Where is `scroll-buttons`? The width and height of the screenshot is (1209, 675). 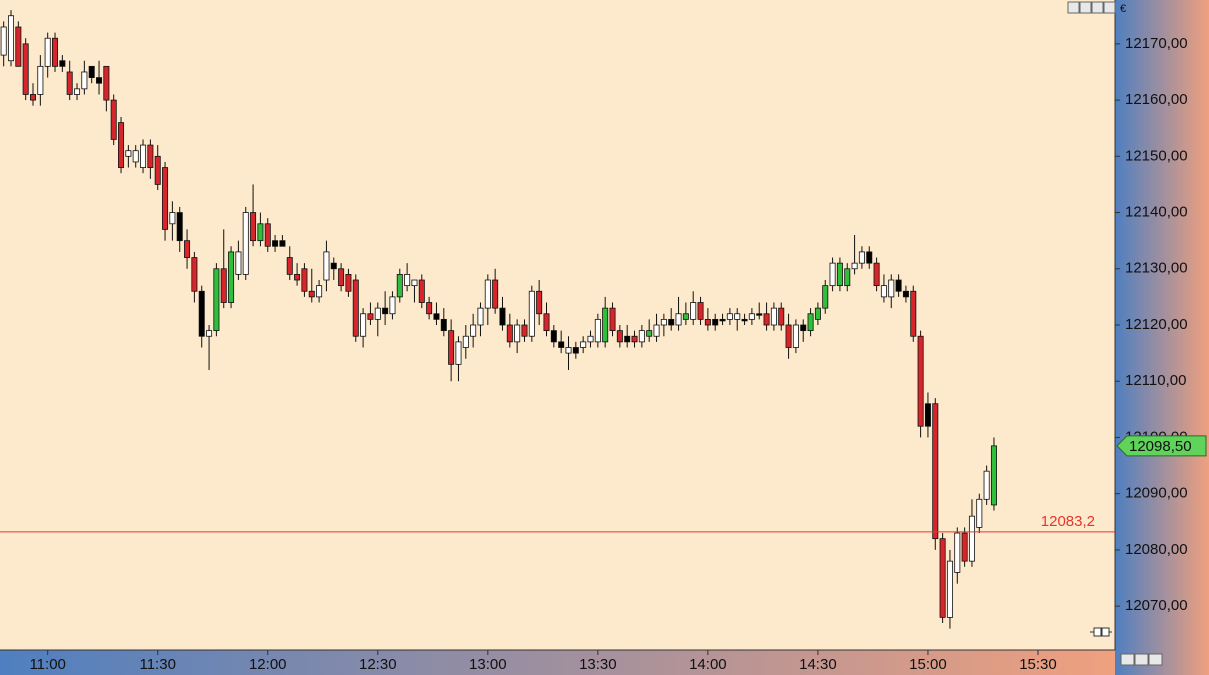
scroll-buttons is located at coordinates (1141, 659).